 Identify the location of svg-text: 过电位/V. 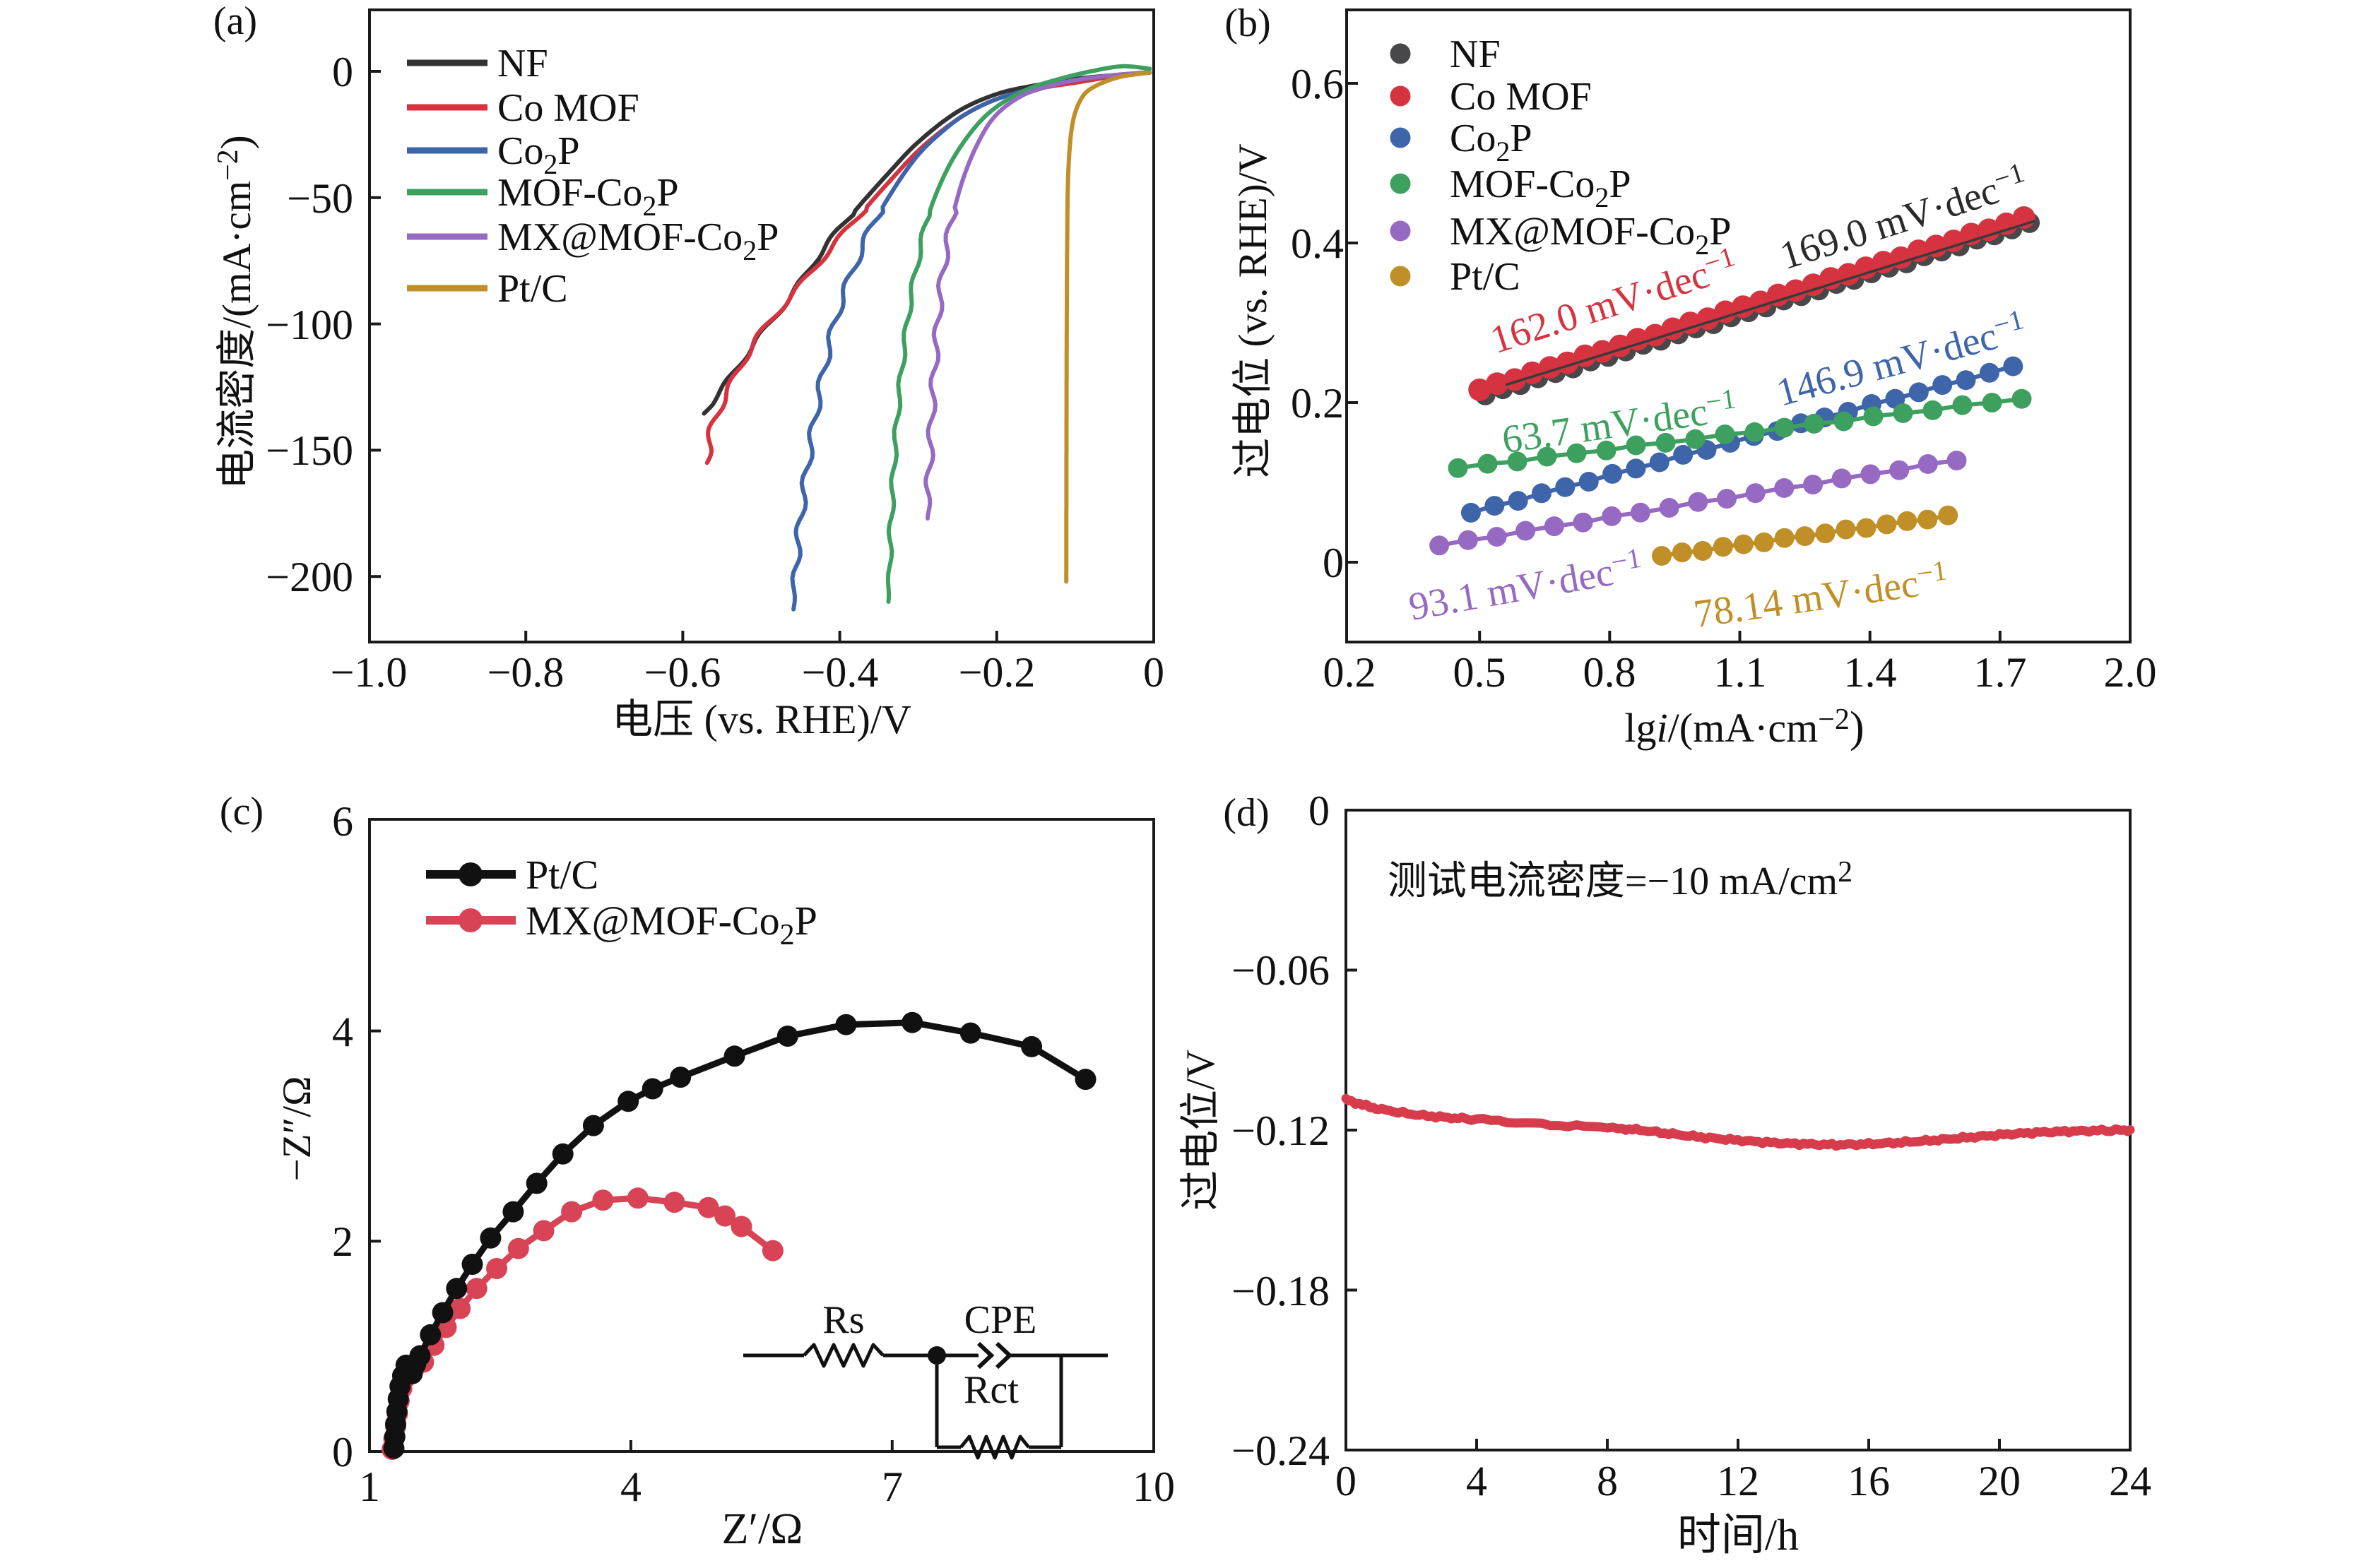
(1200, 1130).